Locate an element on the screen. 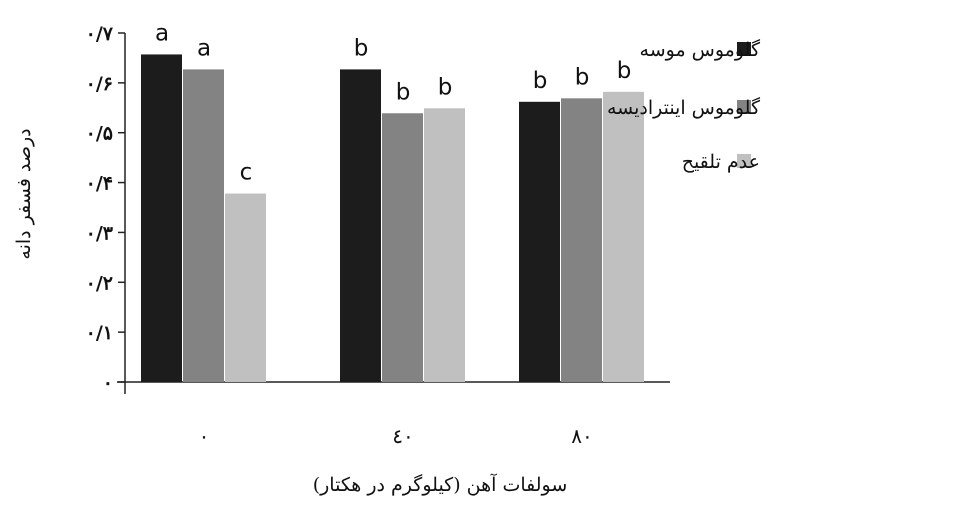 The height and width of the screenshot is (505, 955). legend-label: گلوموس اینترادیسه is located at coordinates (684, 107).